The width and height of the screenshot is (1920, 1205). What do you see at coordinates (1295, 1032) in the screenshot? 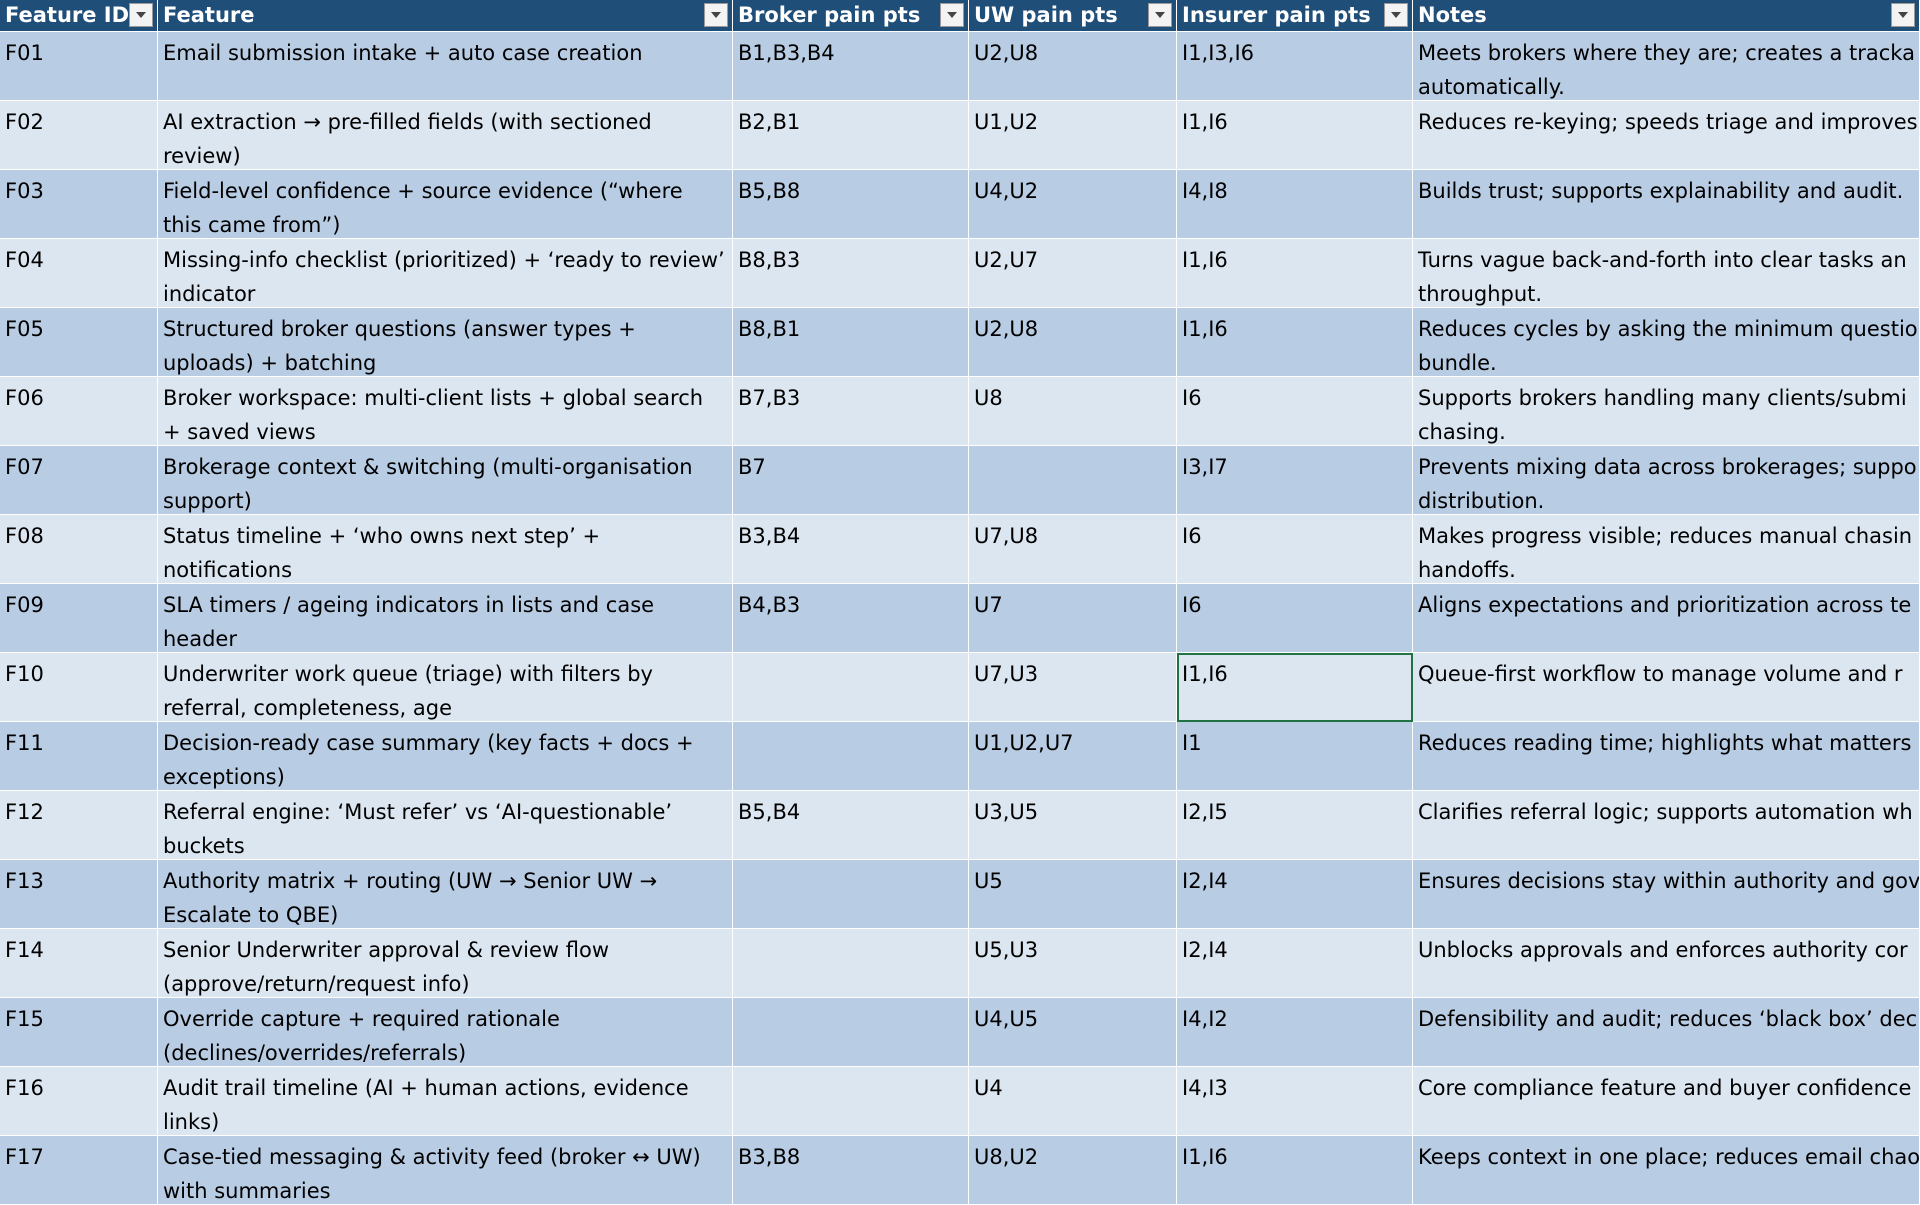
I see `table-cell: I4,I2` at bounding box center [1295, 1032].